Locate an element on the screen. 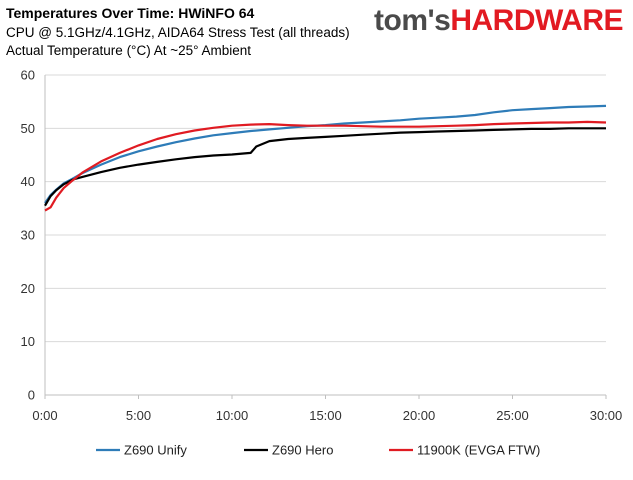  legend-label-z690-unify: Z690 Unify is located at coordinates (155, 450).